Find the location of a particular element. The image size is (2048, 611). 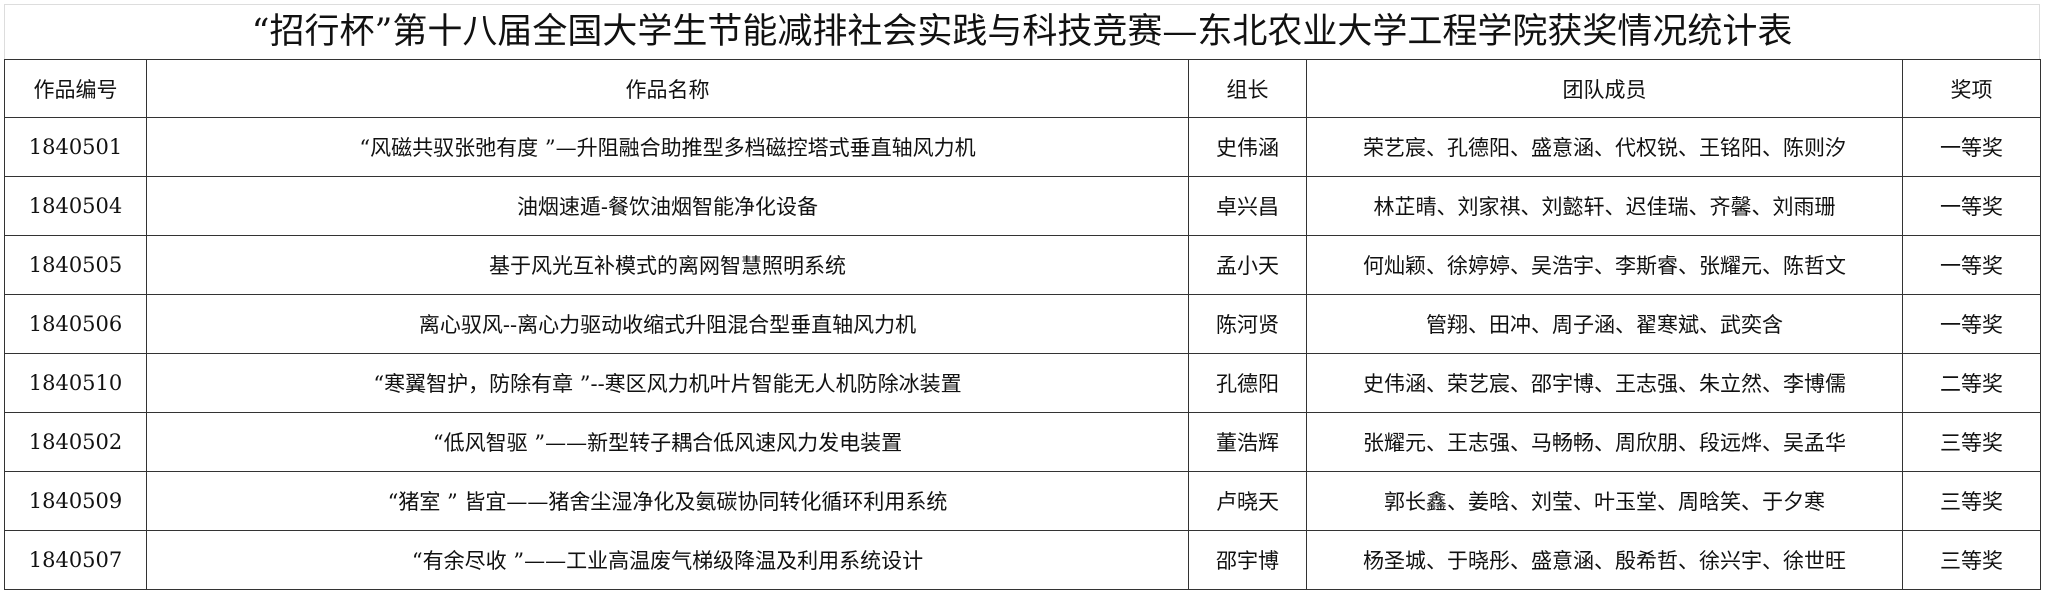

header-members: 团队成员 is located at coordinates (1604, 88).